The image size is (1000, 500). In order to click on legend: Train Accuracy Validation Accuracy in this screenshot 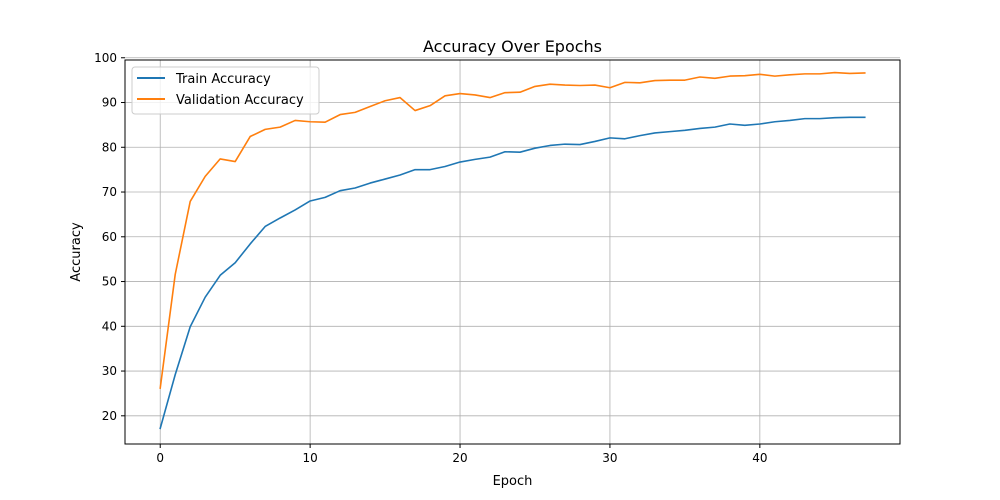, I will do `click(225, 90)`.